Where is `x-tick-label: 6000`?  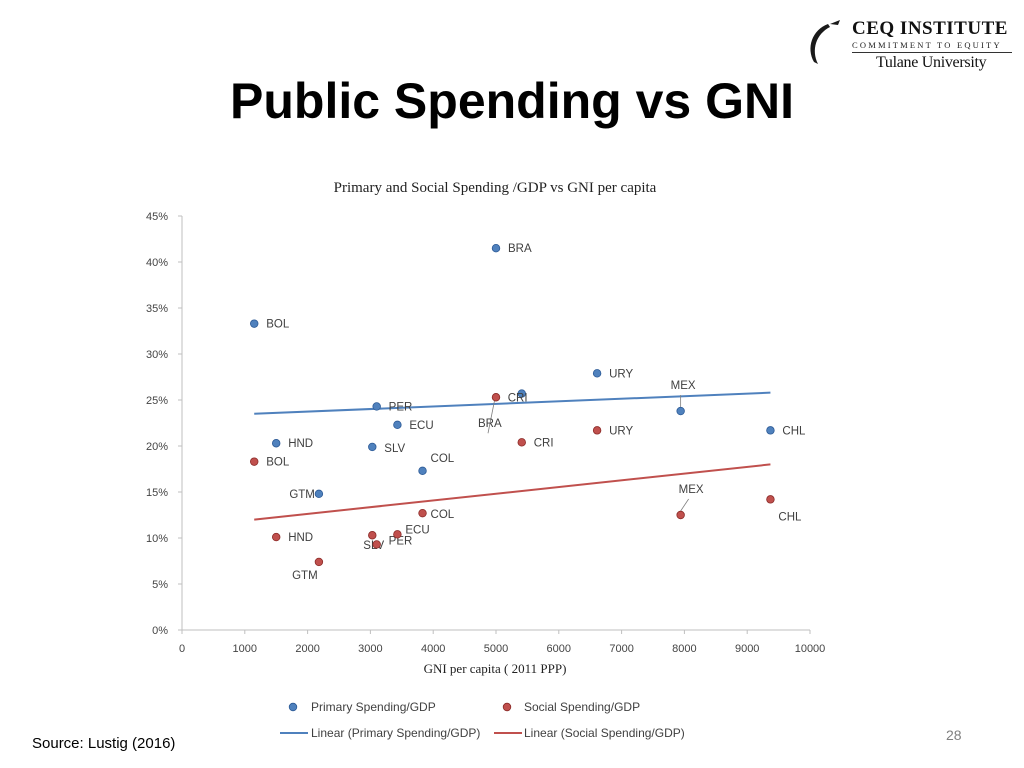 x-tick-label: 6000 is located at coordinates (559, 649).